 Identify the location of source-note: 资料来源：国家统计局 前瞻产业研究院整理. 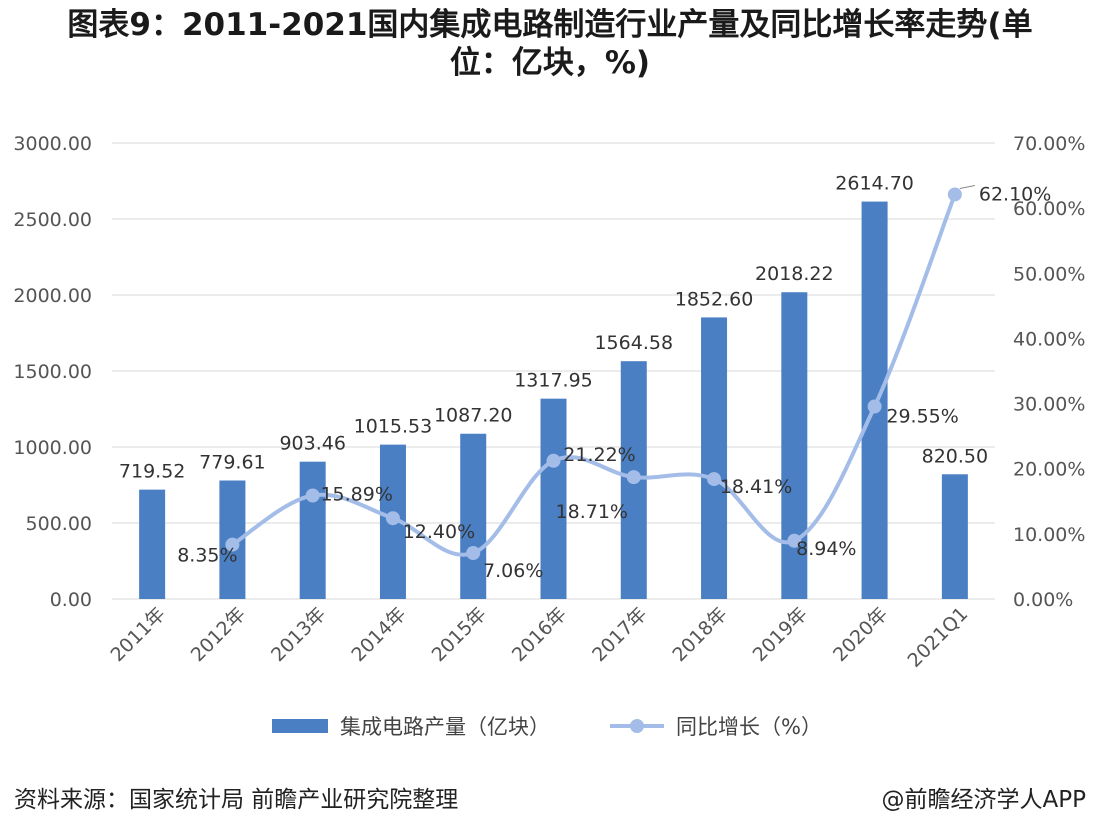
(236, 800).